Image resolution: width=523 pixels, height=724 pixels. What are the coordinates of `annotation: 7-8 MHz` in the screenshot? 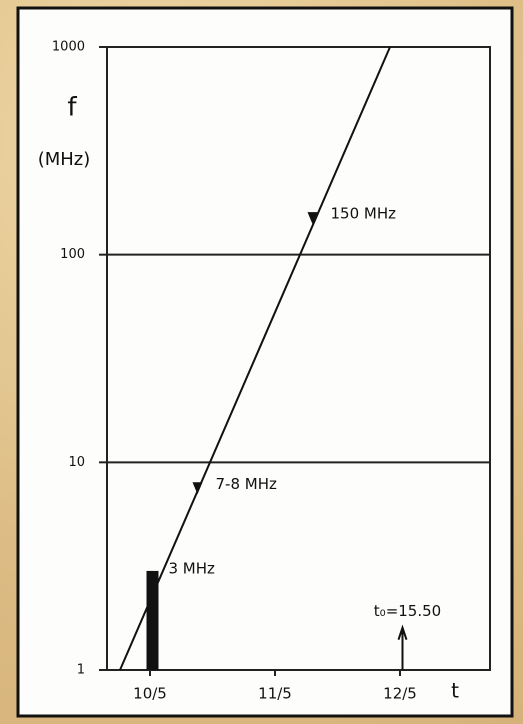 It's located at (246, 484).